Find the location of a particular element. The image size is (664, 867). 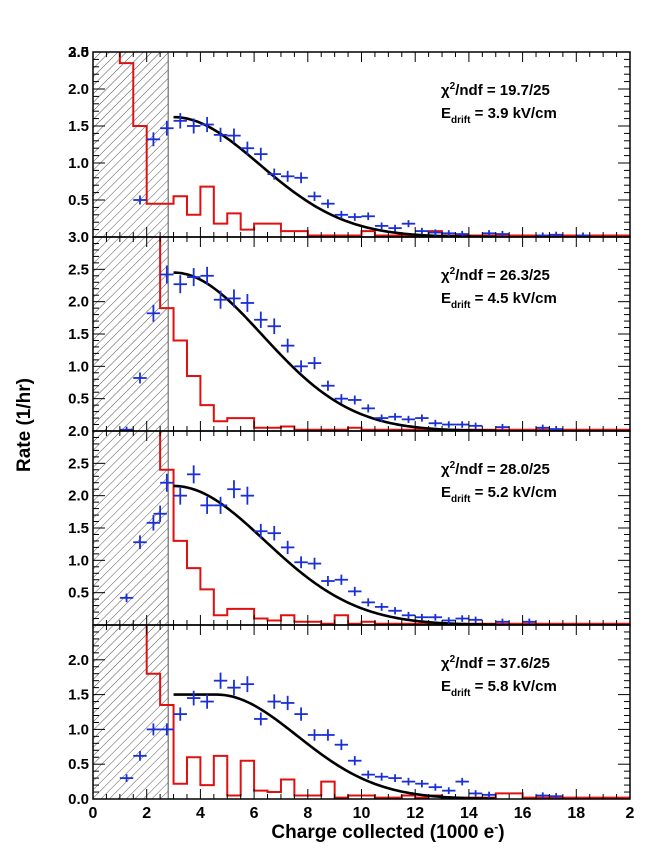

chi2-annotation: χ2/ndf = 26.3/25 is located at coordinates (495, 275).